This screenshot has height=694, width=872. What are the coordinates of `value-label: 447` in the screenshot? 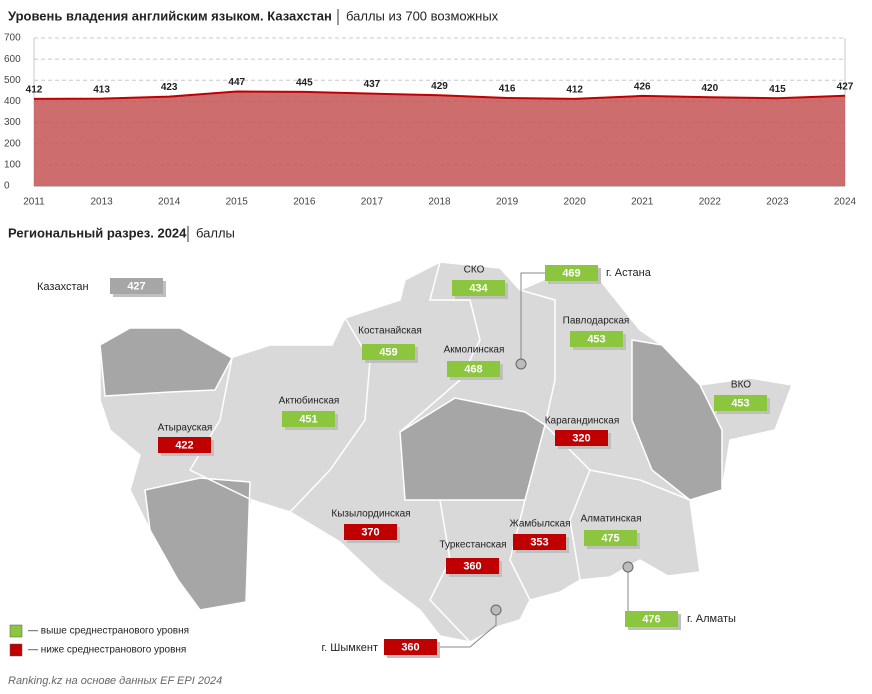 It's located at (236, 82).